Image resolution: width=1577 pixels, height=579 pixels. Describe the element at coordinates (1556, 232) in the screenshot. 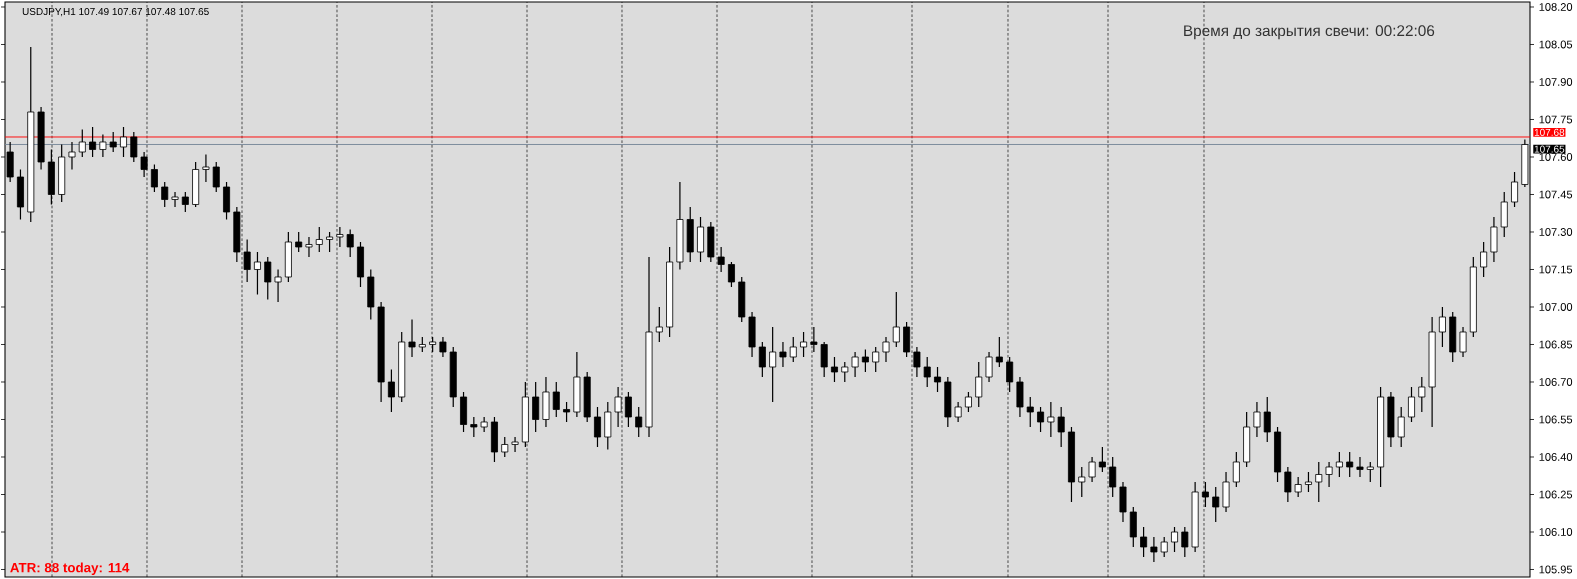

I see `y-tick-label: 107.30` at that location.